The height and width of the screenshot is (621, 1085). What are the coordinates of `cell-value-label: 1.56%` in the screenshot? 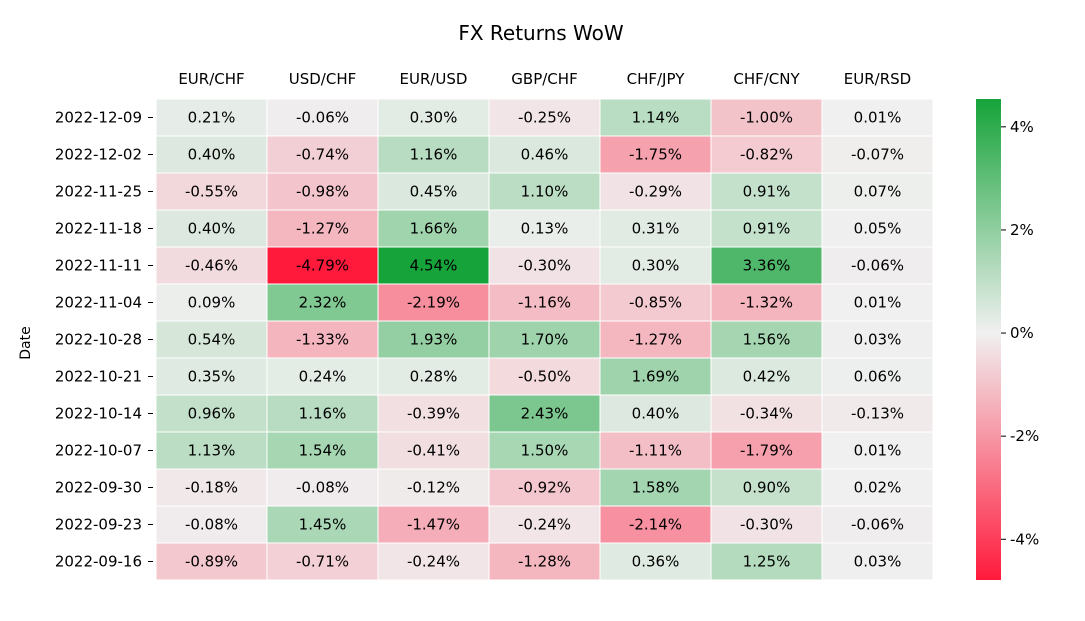 It's located at (767, 340).